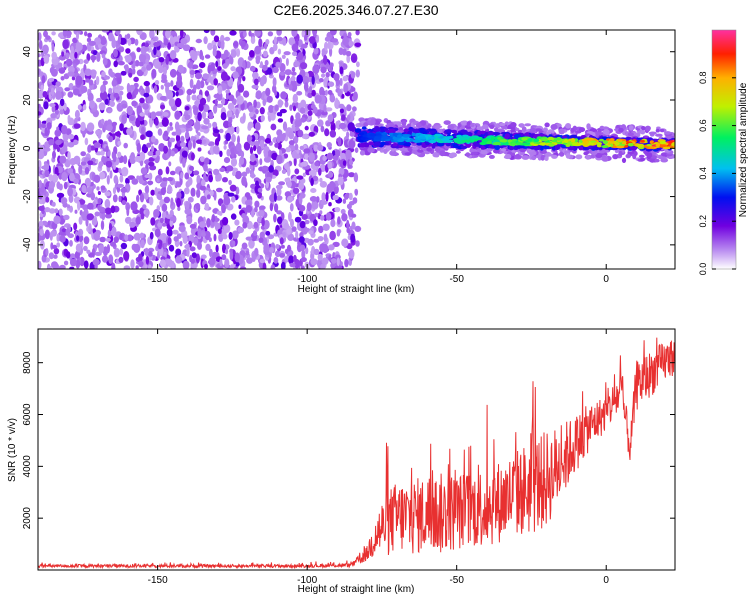 The width and height of the screenshot is (750, 600). I want to click on y-tick-label: -40, so click(27, 244).